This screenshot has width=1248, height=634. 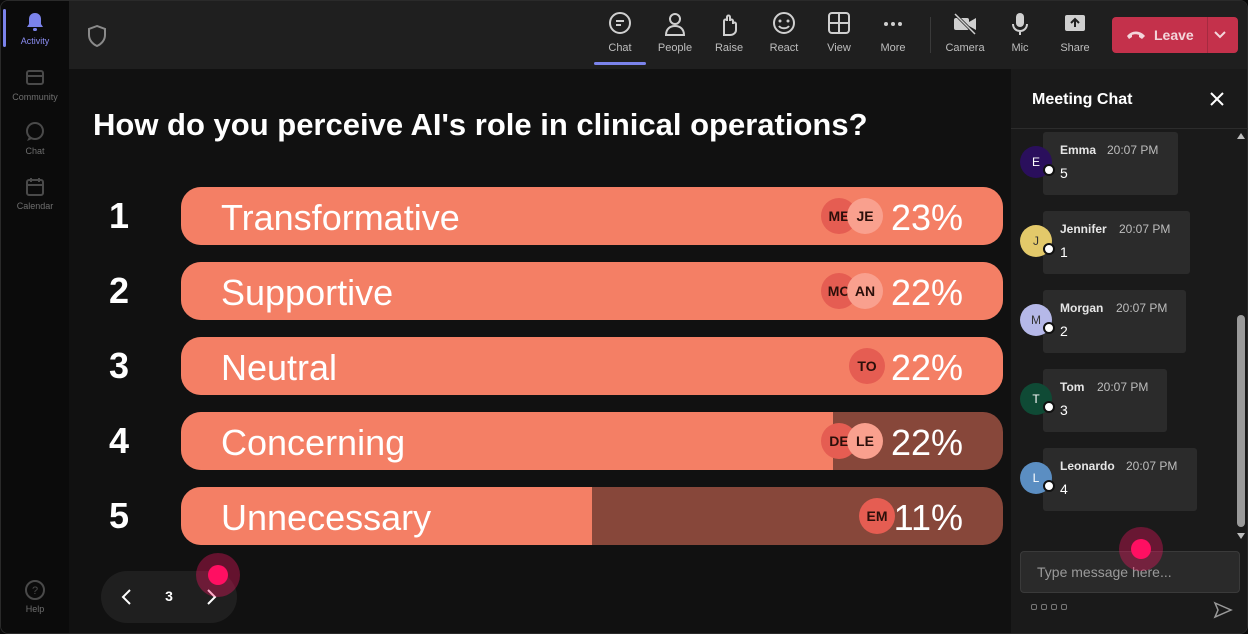 I want to click on option-bar: Unnecessary EM 11%, so click(x=592, y=516).